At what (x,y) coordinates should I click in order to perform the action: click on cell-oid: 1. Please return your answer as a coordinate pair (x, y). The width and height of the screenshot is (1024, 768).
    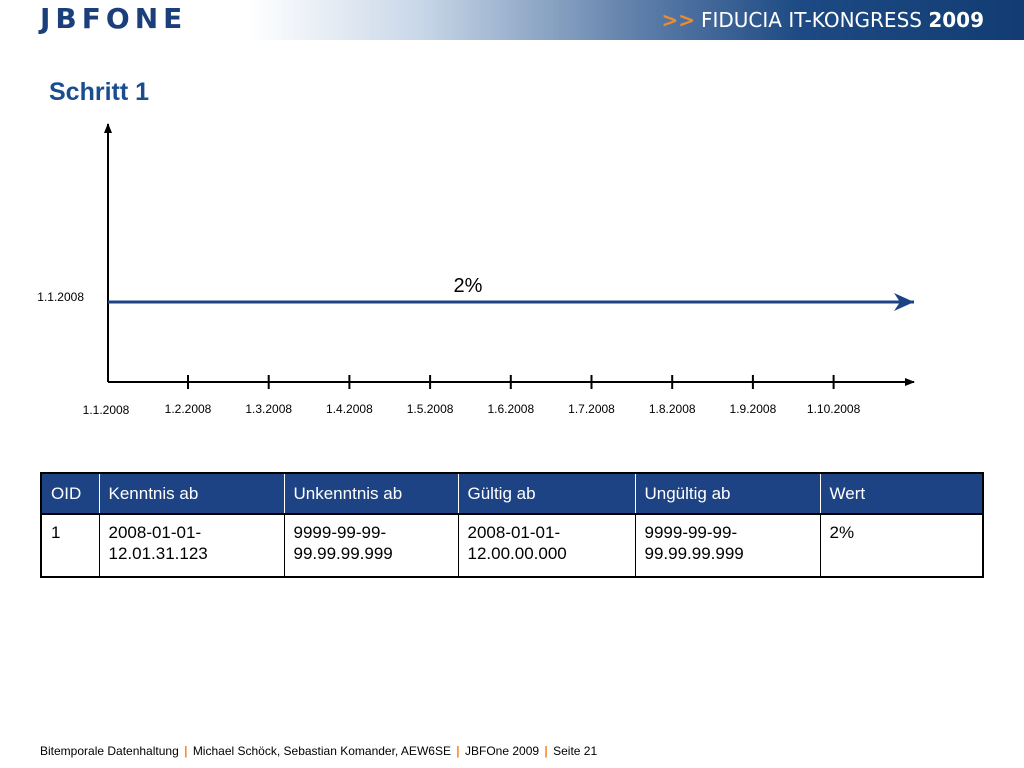
    Looking at the image, I should click on (70, 545).